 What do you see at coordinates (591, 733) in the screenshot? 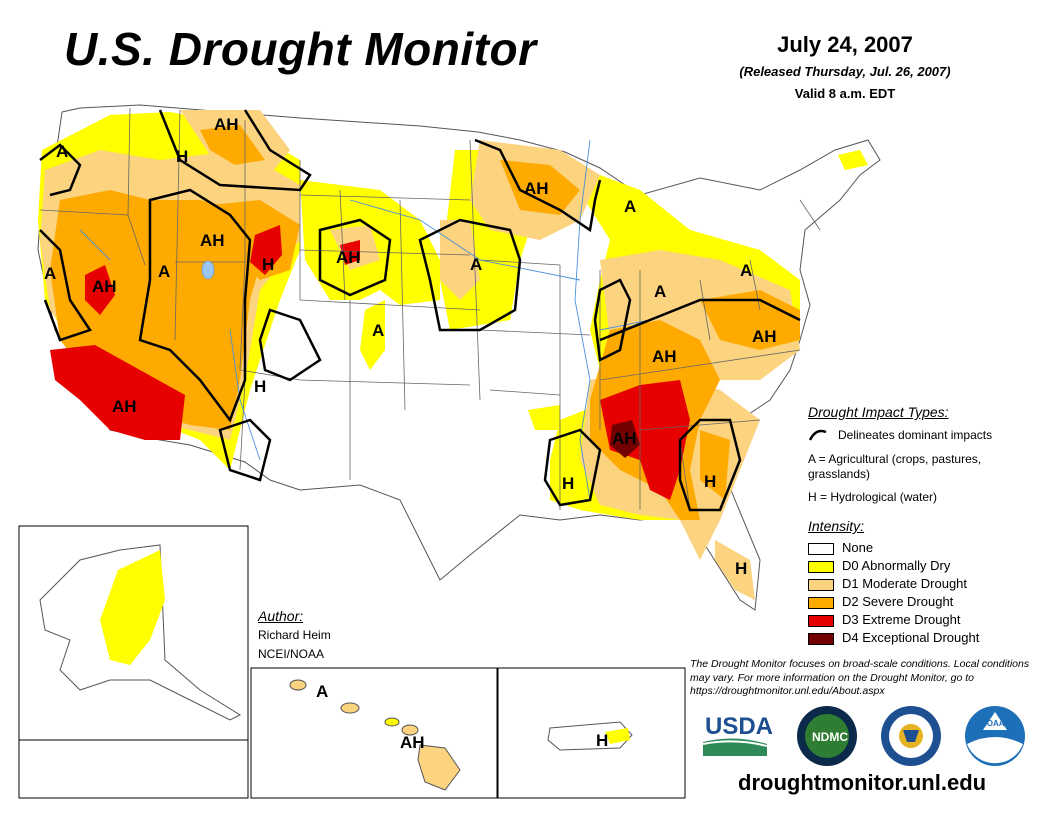
I see `puerto-rico-inset: H` at bounding box center [591, 733].